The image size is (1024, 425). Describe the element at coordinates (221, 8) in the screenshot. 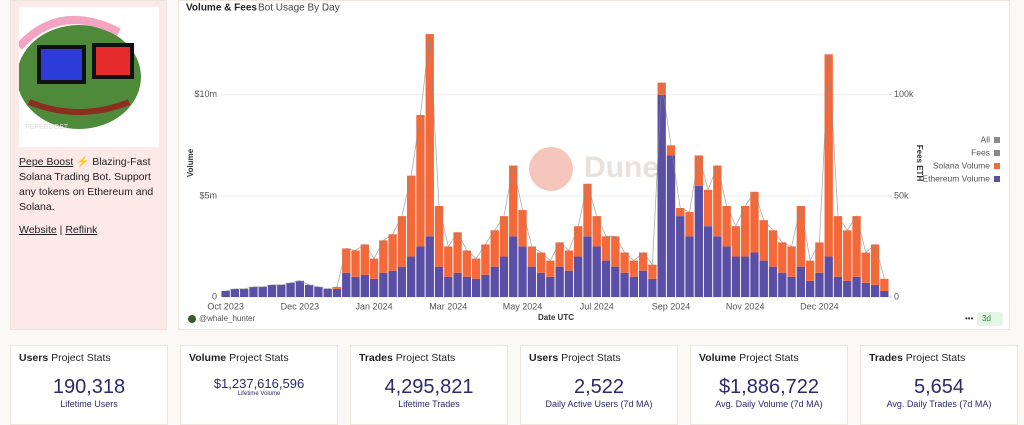

I see `chart-title: Volume & Fees` at that location.